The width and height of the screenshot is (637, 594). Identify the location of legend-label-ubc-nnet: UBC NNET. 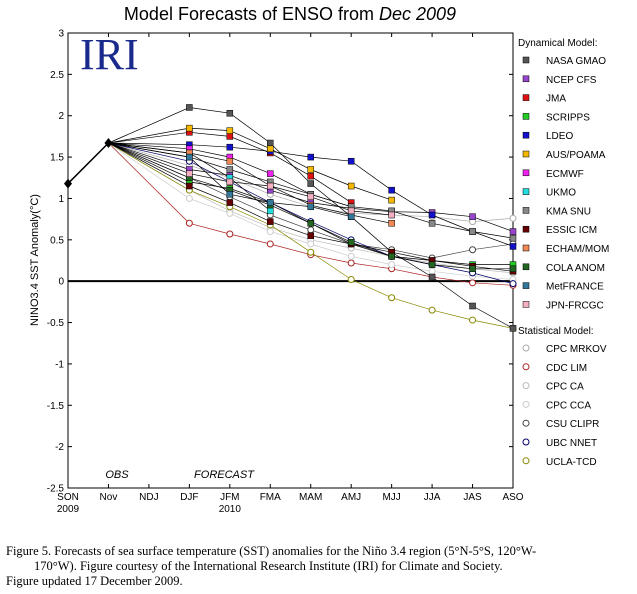
(571, 443).